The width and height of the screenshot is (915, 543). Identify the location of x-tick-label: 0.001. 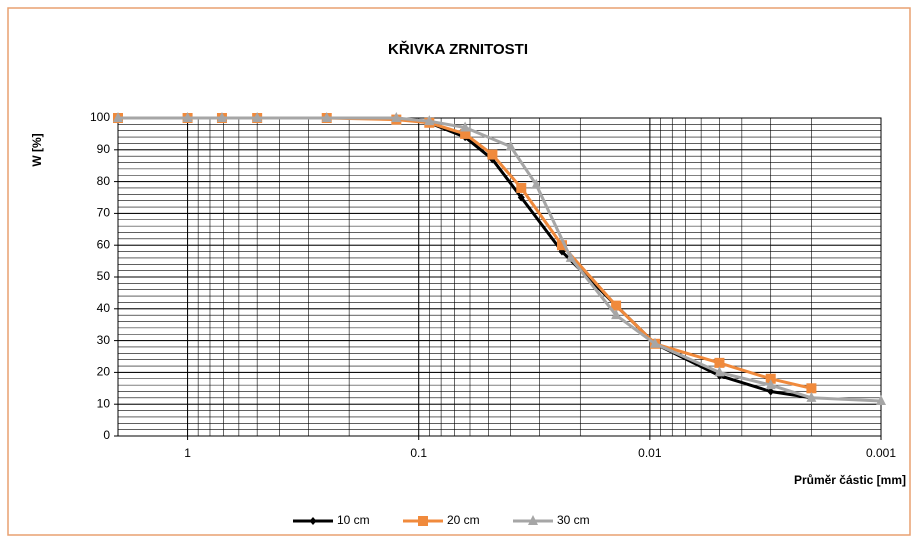
(881, 453).